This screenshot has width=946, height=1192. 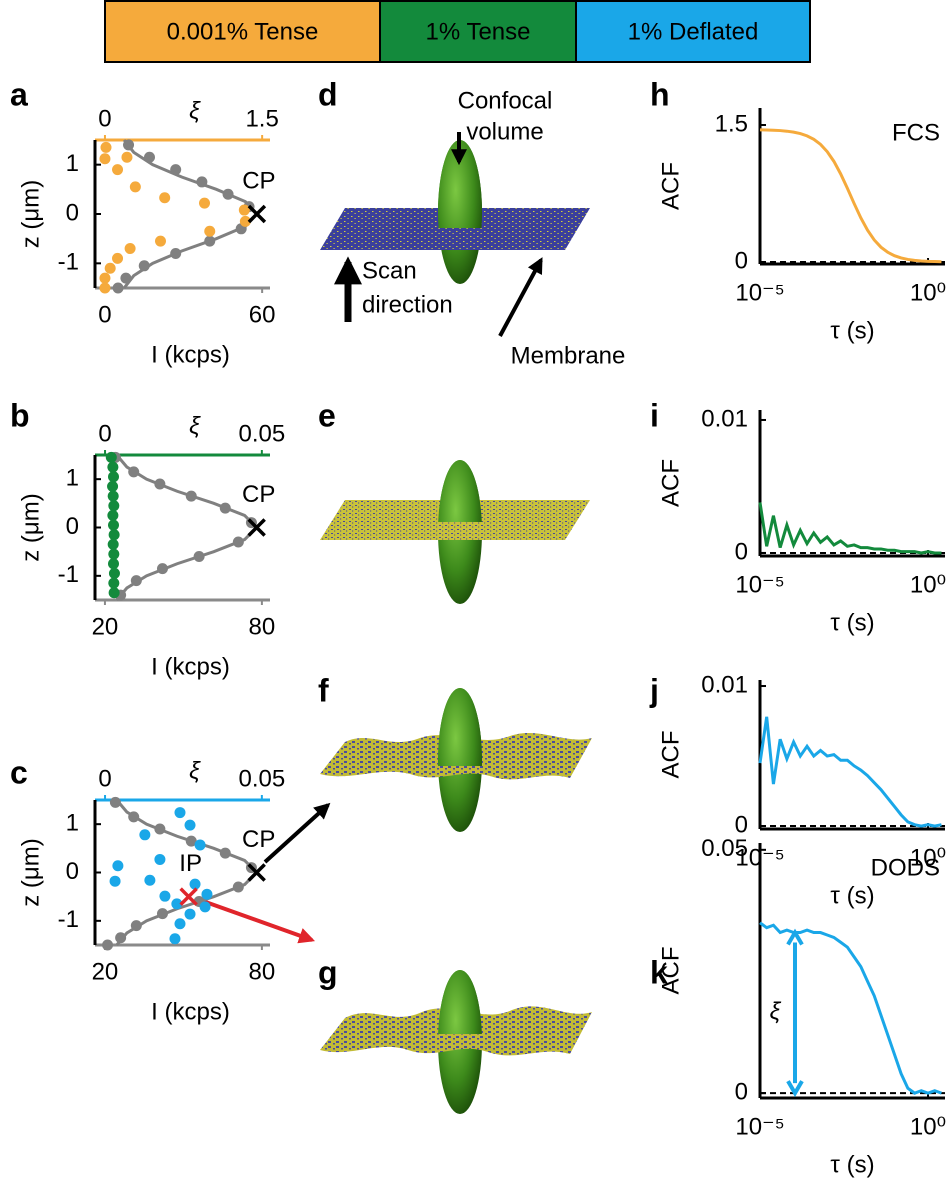 What do you see at coordinates (724, 848) in the screenshot?
I see `y-tick-label: 0.05` at bounding box center [724, 848].